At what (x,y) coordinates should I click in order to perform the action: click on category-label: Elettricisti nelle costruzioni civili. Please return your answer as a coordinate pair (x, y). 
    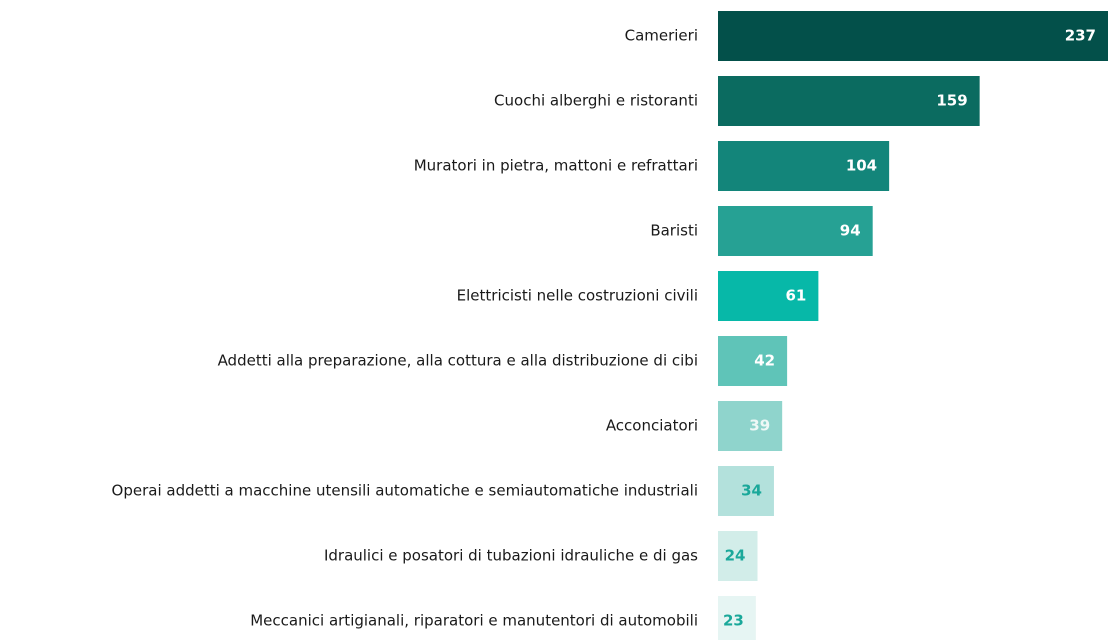
    Looking at the image, I should click on (577, 296).